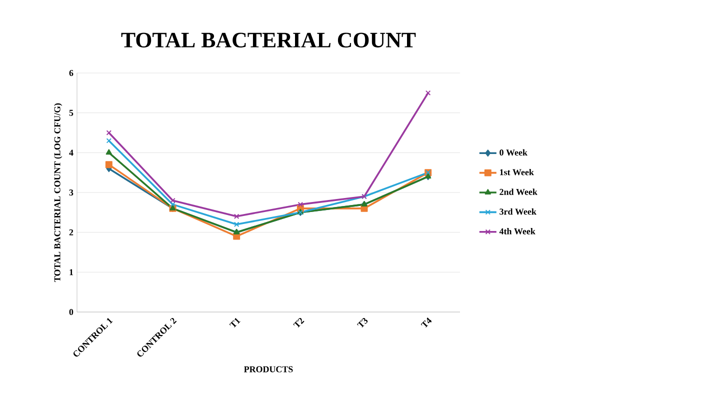 This screenshot has width=709, height=416. Describe the element at coordinates (71, 153) in the screenshot. I see `y-tick-label: 4` at that location.